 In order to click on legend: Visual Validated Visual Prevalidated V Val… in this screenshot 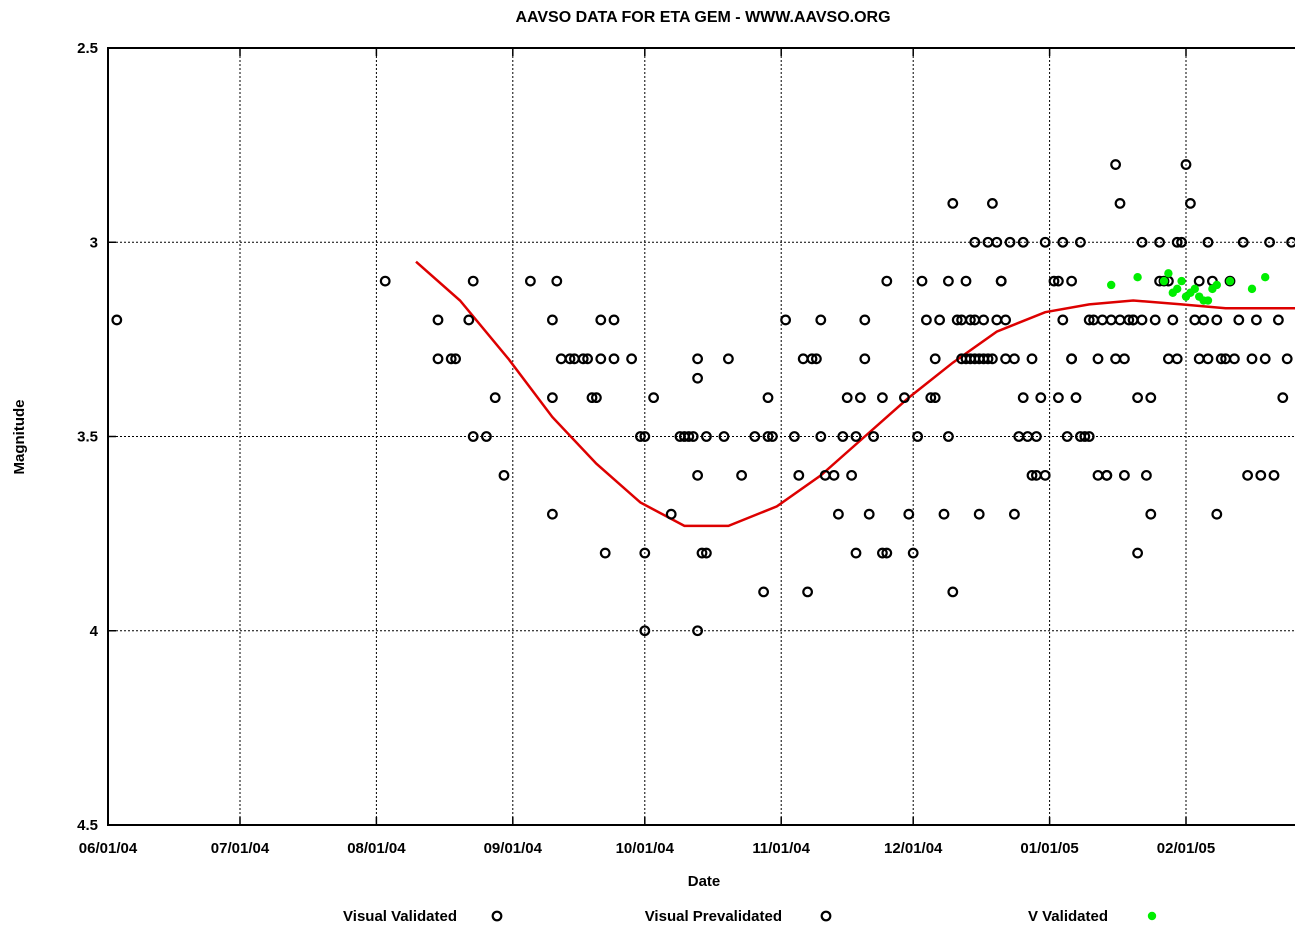, I will do `click(750, 916)`.